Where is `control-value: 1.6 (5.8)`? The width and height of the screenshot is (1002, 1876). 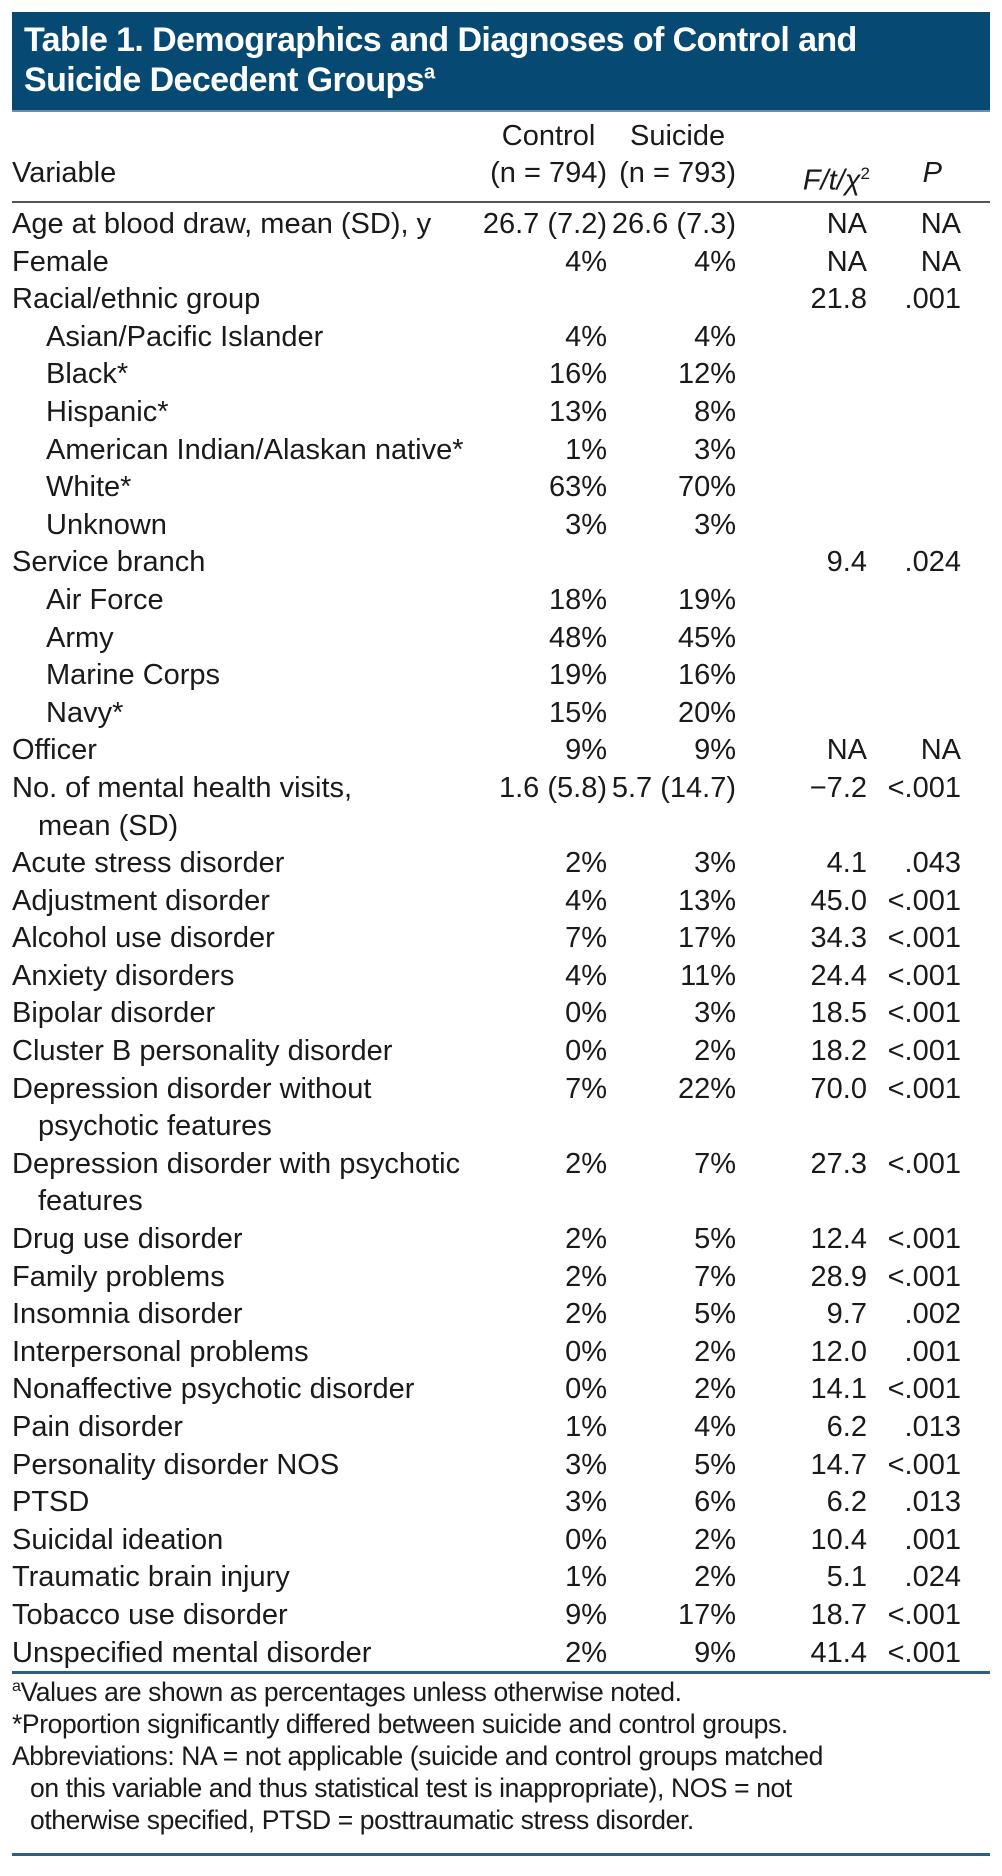 control-value: 1.6 (5.8) is located at coordinates (553, 787).